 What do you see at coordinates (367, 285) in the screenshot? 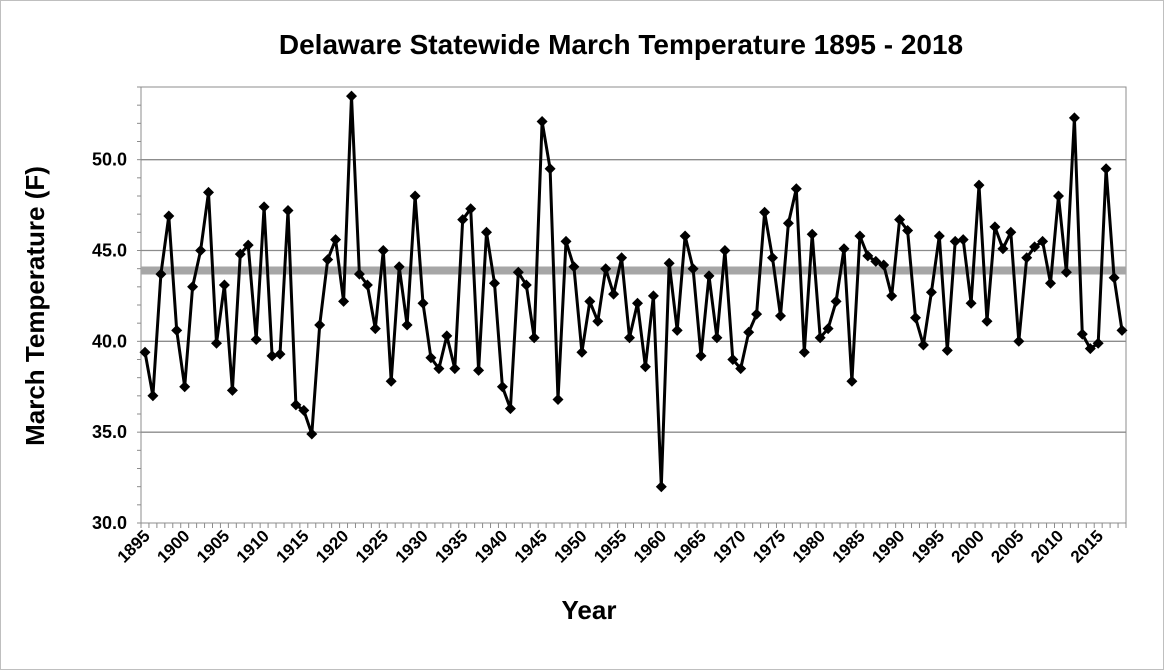
I see `data-point-1923` at bounding box center [367, 285].